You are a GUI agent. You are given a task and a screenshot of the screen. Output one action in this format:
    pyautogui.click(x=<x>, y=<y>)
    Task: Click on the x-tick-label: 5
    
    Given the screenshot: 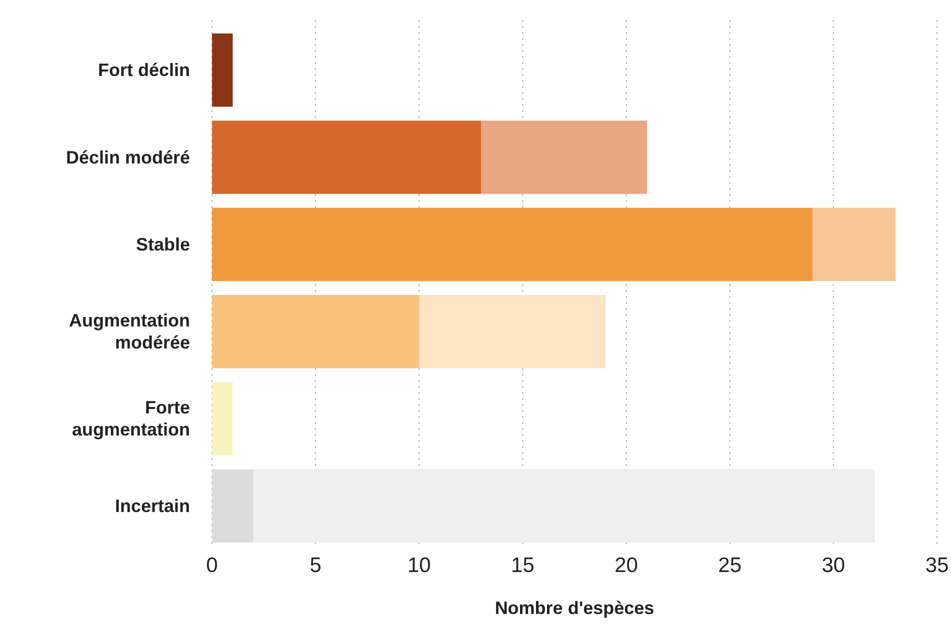 What is the action you would take?
    pyautogui.click(x=316, y=565)
    